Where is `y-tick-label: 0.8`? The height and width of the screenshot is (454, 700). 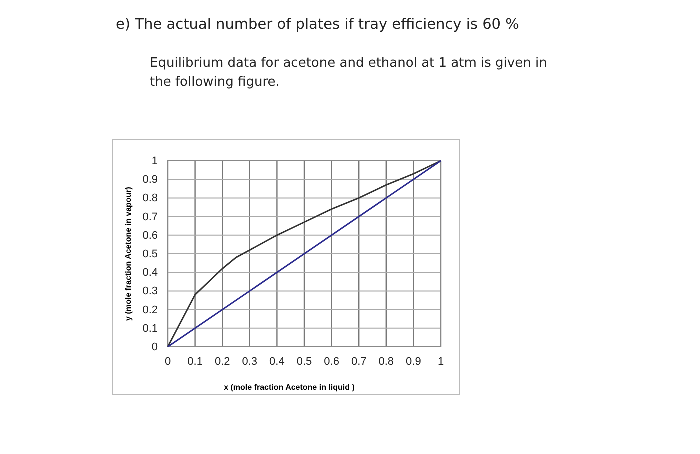 y-tick-label: 0.8 is located at coordinates (150, 198).